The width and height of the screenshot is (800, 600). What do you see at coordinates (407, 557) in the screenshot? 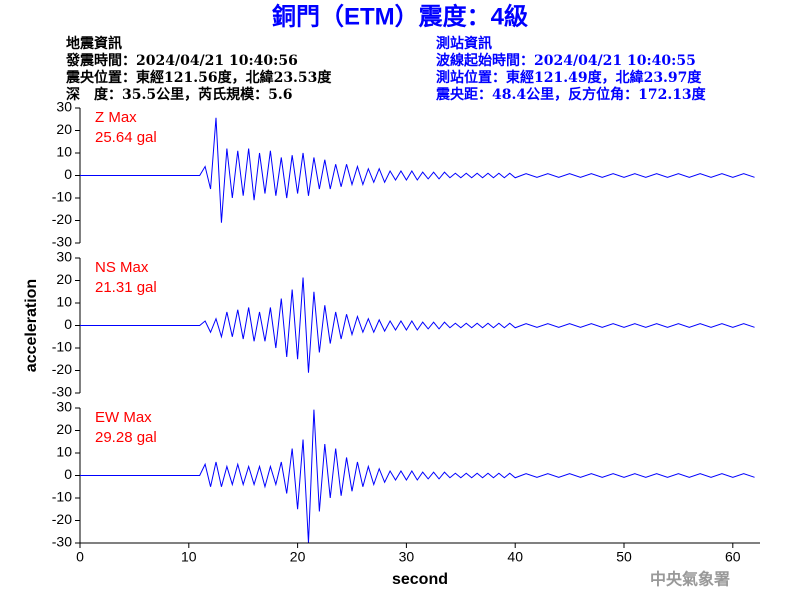
I see `x-tick-label: 30` at bounding box center [407, 557].